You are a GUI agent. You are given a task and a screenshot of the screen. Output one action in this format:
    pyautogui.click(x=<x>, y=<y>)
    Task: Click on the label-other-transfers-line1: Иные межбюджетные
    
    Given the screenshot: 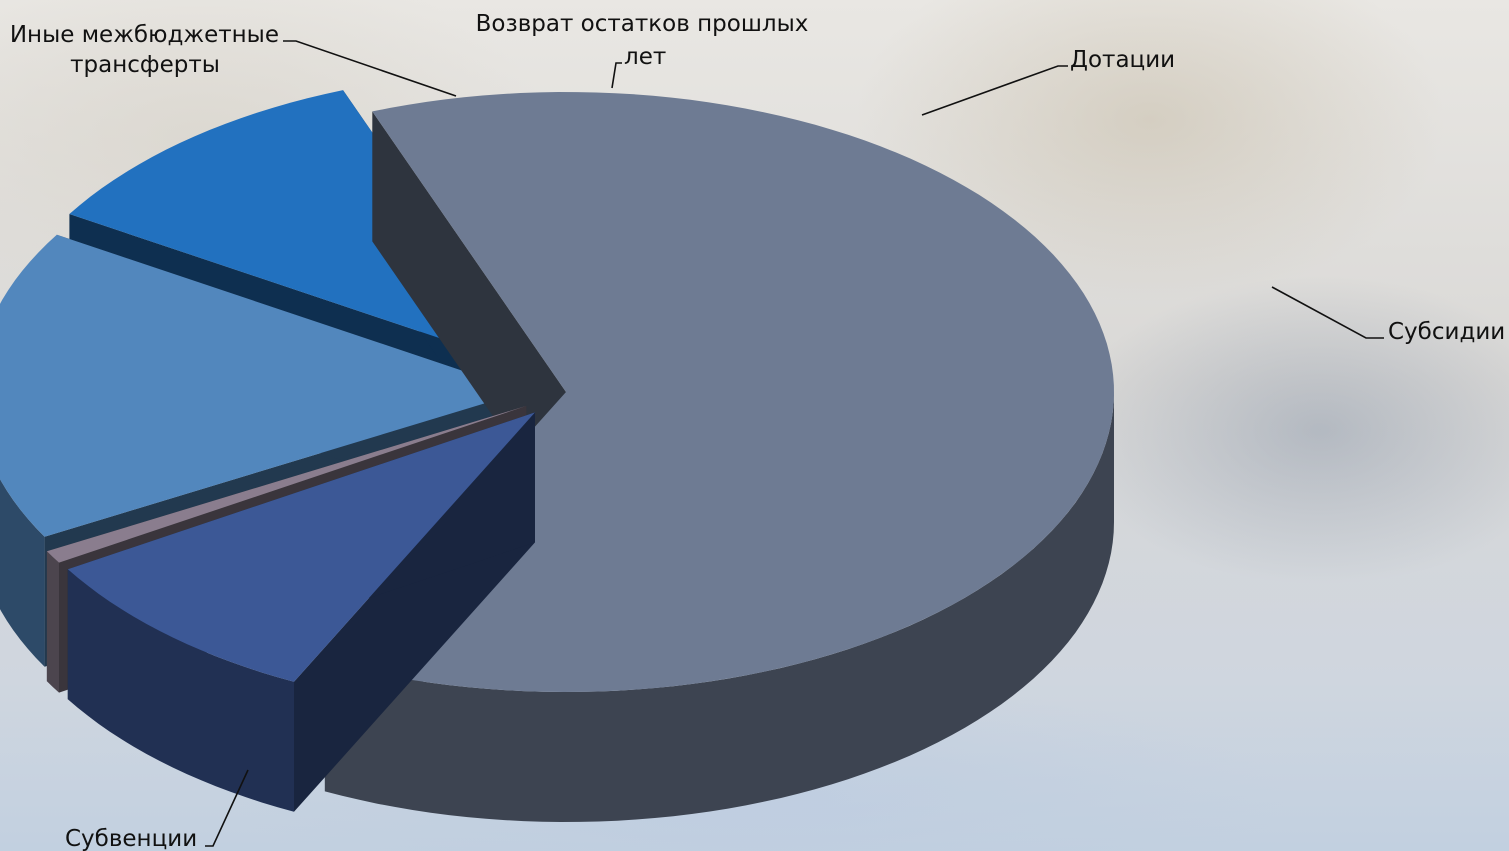 What is the action you would take?
    pyautogui.click(x=144, y=35)
    